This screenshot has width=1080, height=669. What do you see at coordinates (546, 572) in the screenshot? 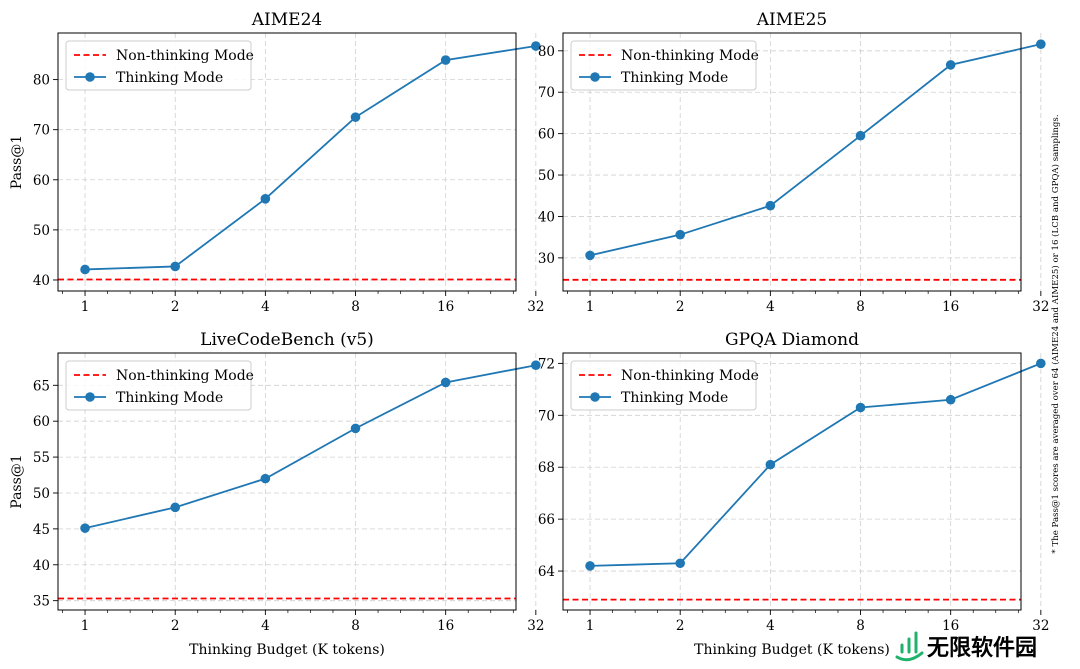
I see `y-tick-label: 64` at bounding box center [546, 572].